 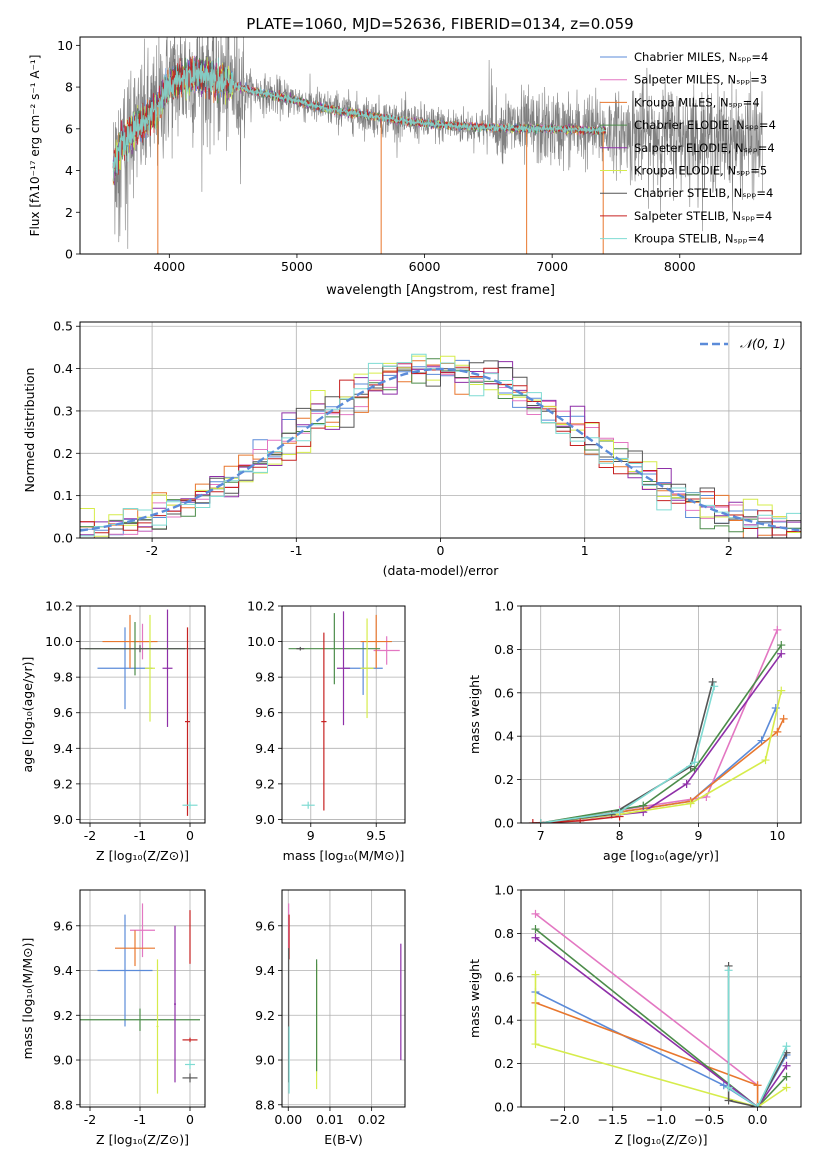 I want to click on x-tick-label: 4000, so click(x=169, y=266).